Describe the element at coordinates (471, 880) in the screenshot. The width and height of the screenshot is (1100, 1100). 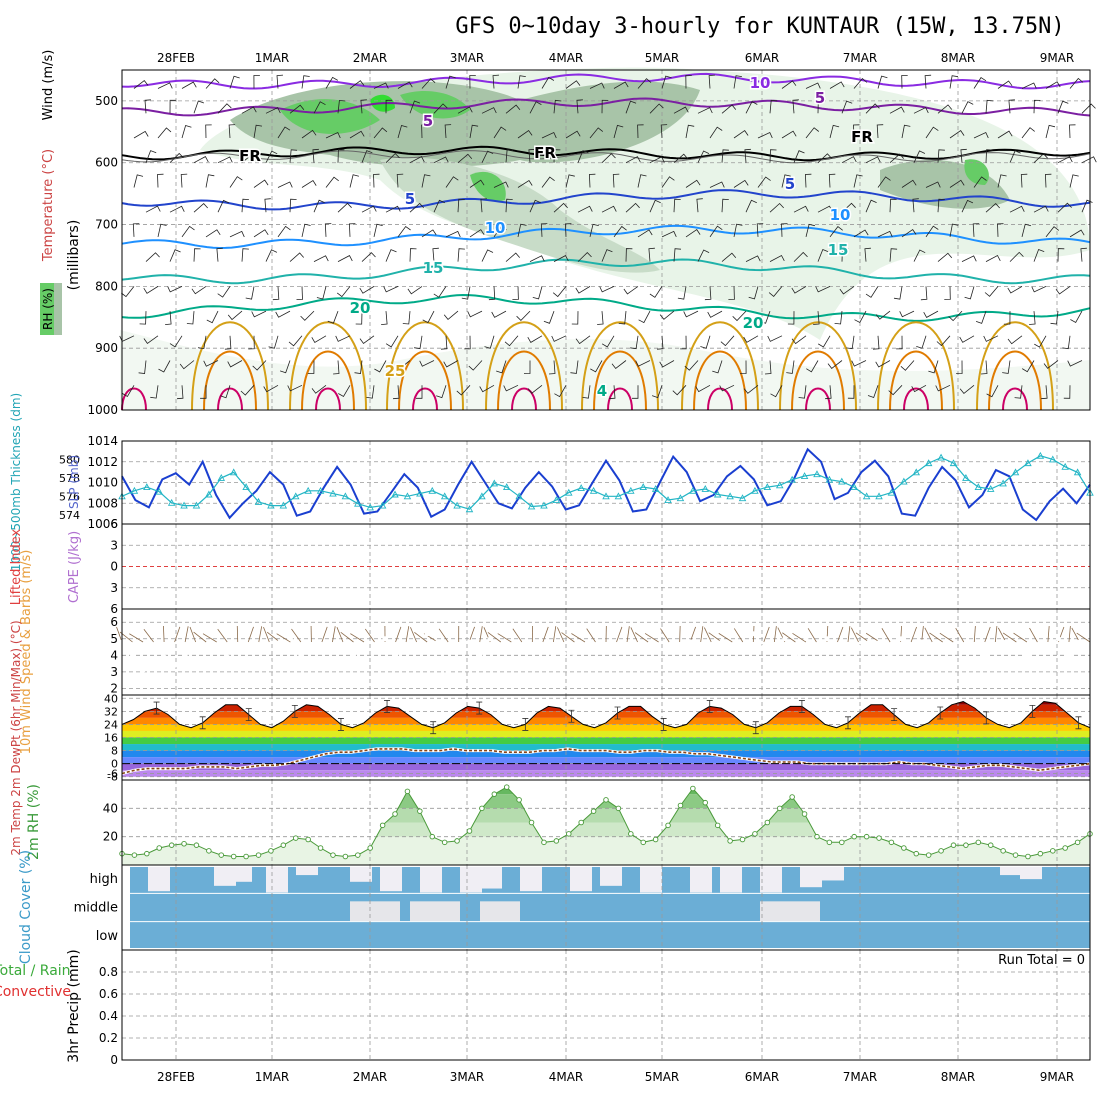
I see `cloud-clear` at that location.